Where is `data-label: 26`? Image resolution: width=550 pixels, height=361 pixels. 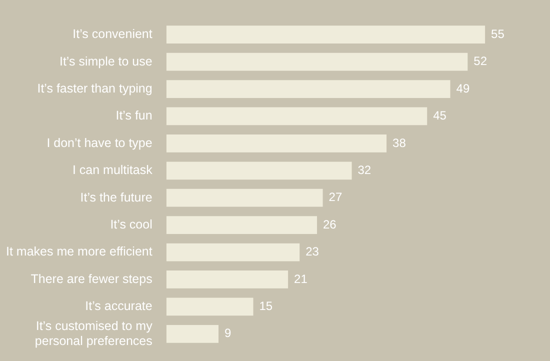 data-label: 26 is located at coordinates (330, 224).